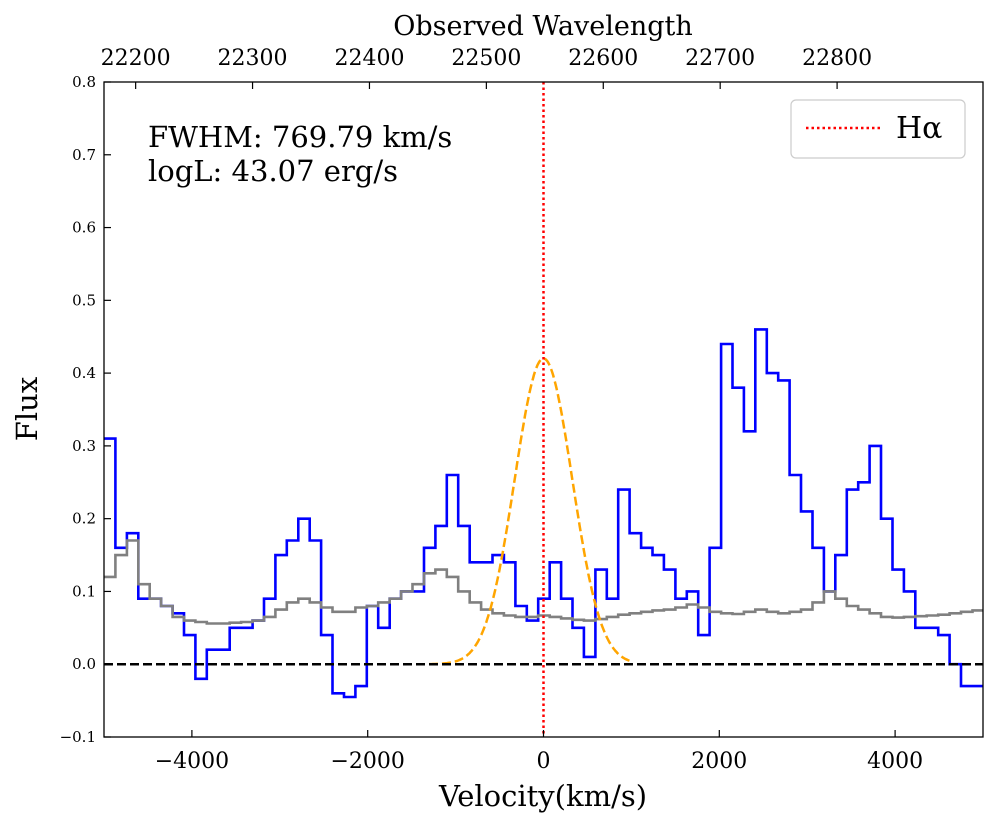 This screenshot has width=997, height=829. I want to click on y-tick-label: 0.7, so click(84, 155).